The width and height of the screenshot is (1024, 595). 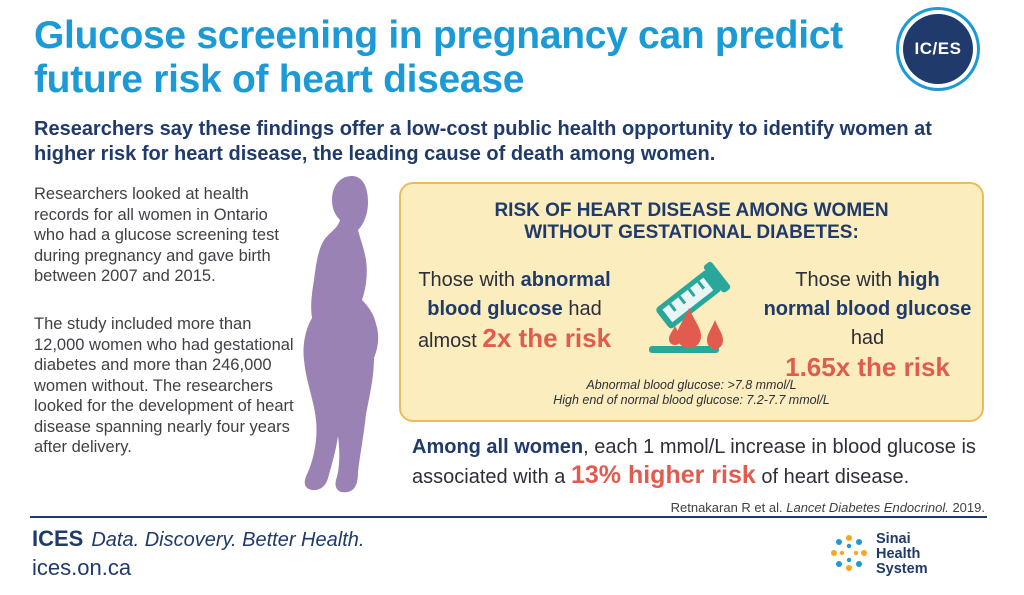 I want to click on pregnant-woman-silhouette-icon, so click(x=341, y=334).